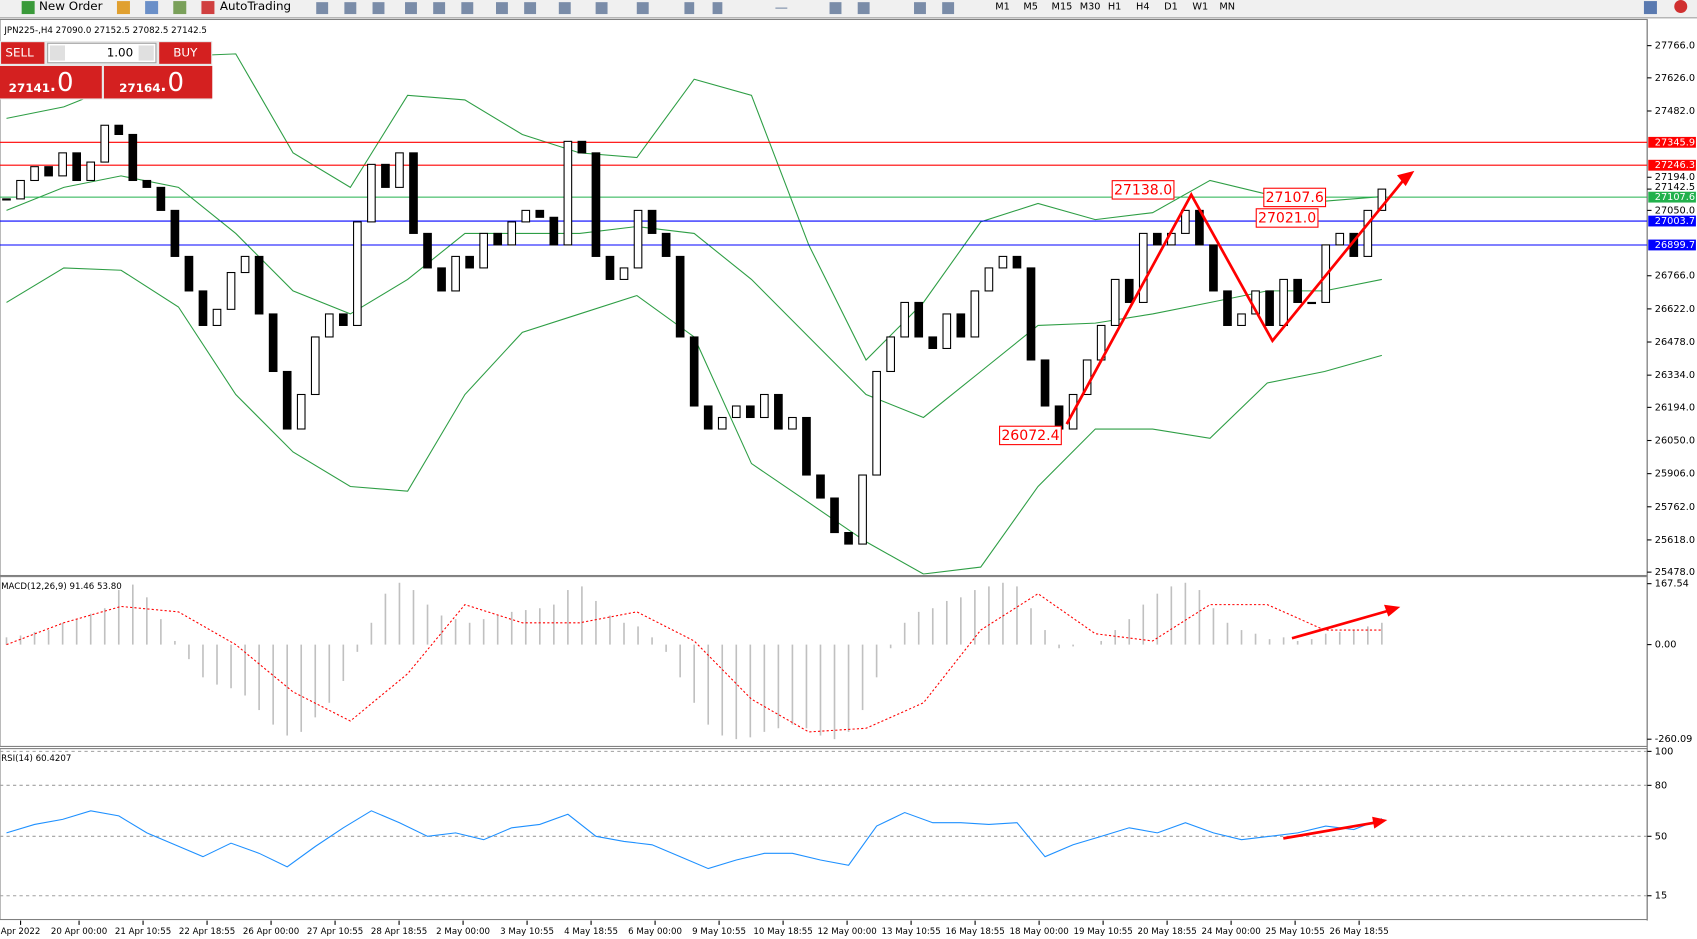  What do you see at coordinates (601, 8) in the screenshot?
I see `periods` at bounding box center [601, 8].